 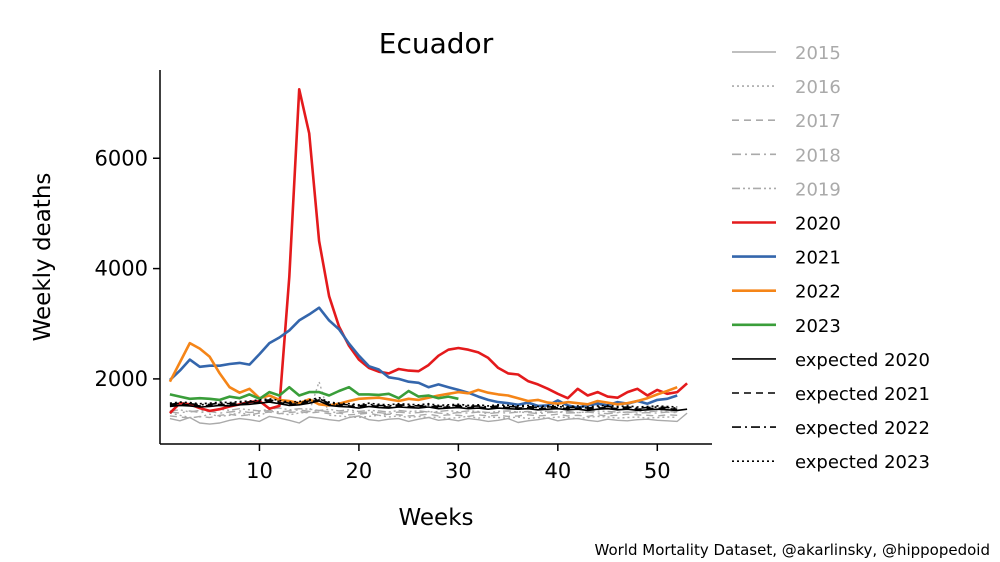 What do you see at coordinates (818, 53) in the screenshot?
I see `legend-label-2015: 2015` at bounding box center [818, 53].